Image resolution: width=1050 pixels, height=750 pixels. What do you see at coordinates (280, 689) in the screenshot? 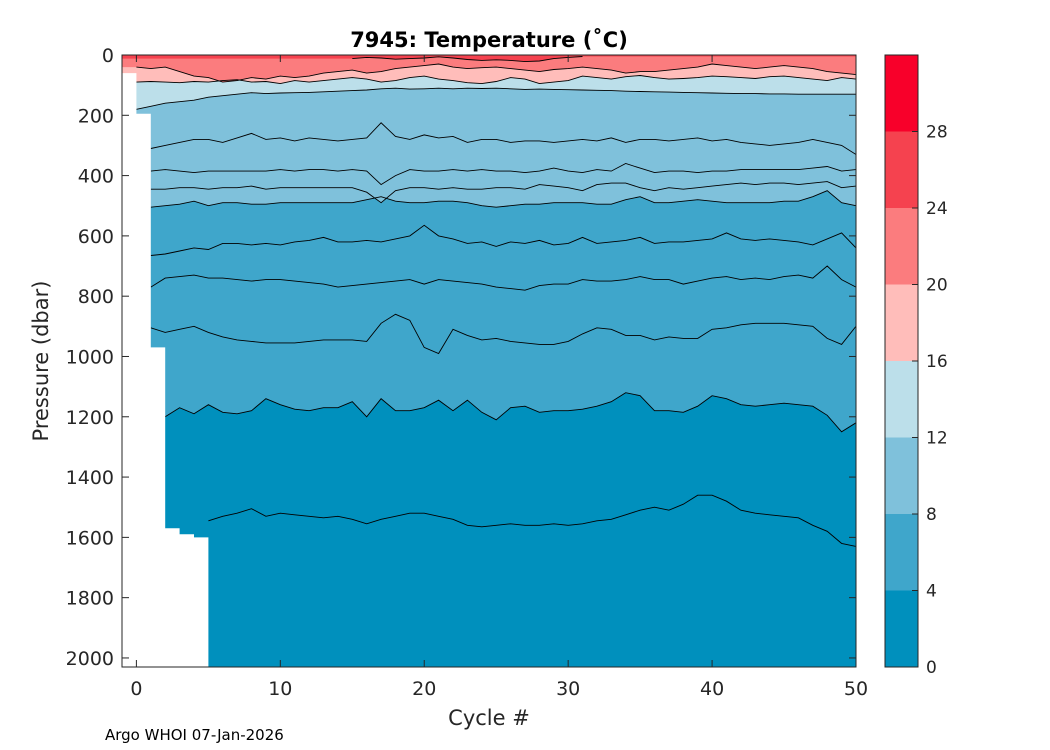
I see `x-tick-label: 10` at bounding box center [280, 689].